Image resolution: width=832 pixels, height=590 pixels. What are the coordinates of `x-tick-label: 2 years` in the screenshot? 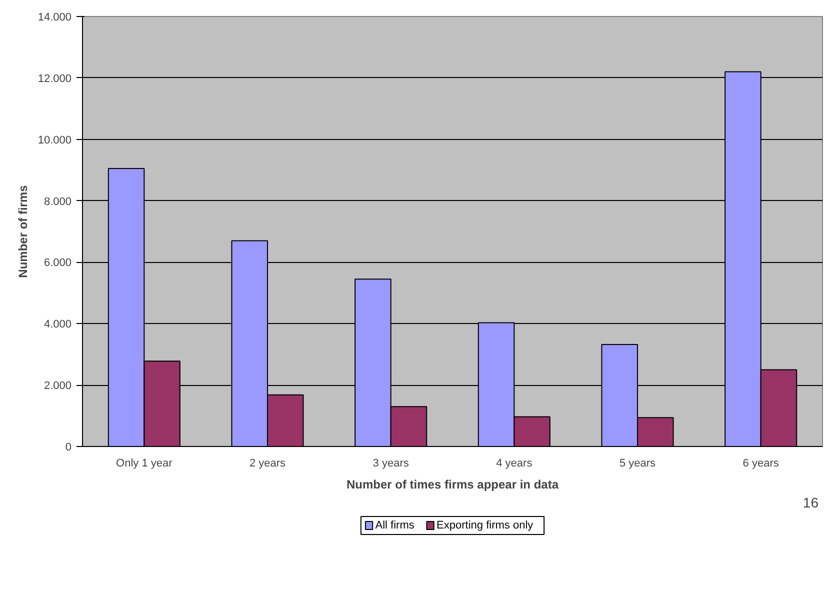 It's located at (267, 464).